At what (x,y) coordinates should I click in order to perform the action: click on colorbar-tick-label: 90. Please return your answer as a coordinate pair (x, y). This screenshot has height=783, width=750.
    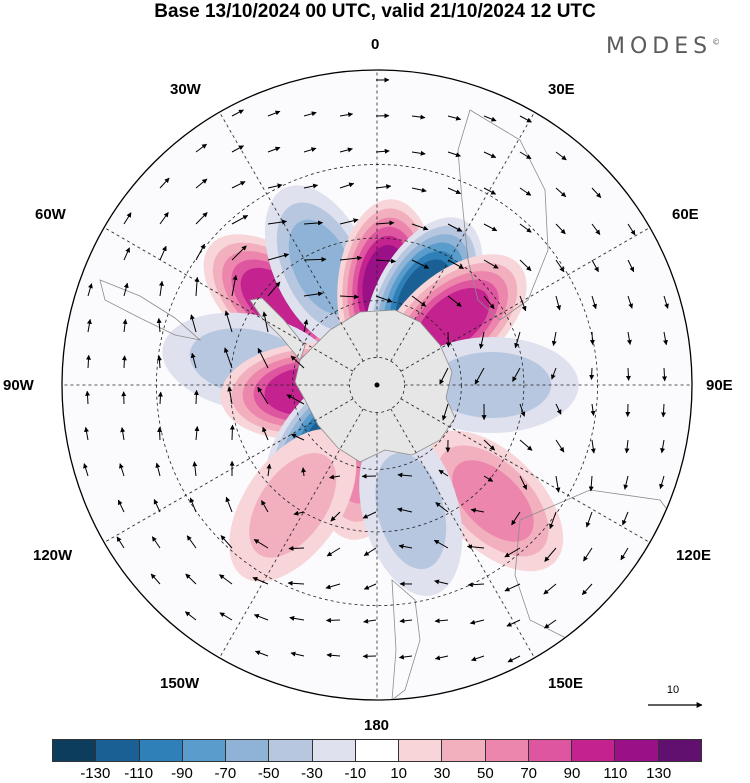
    Looking at the image, I should click on (572, 773).